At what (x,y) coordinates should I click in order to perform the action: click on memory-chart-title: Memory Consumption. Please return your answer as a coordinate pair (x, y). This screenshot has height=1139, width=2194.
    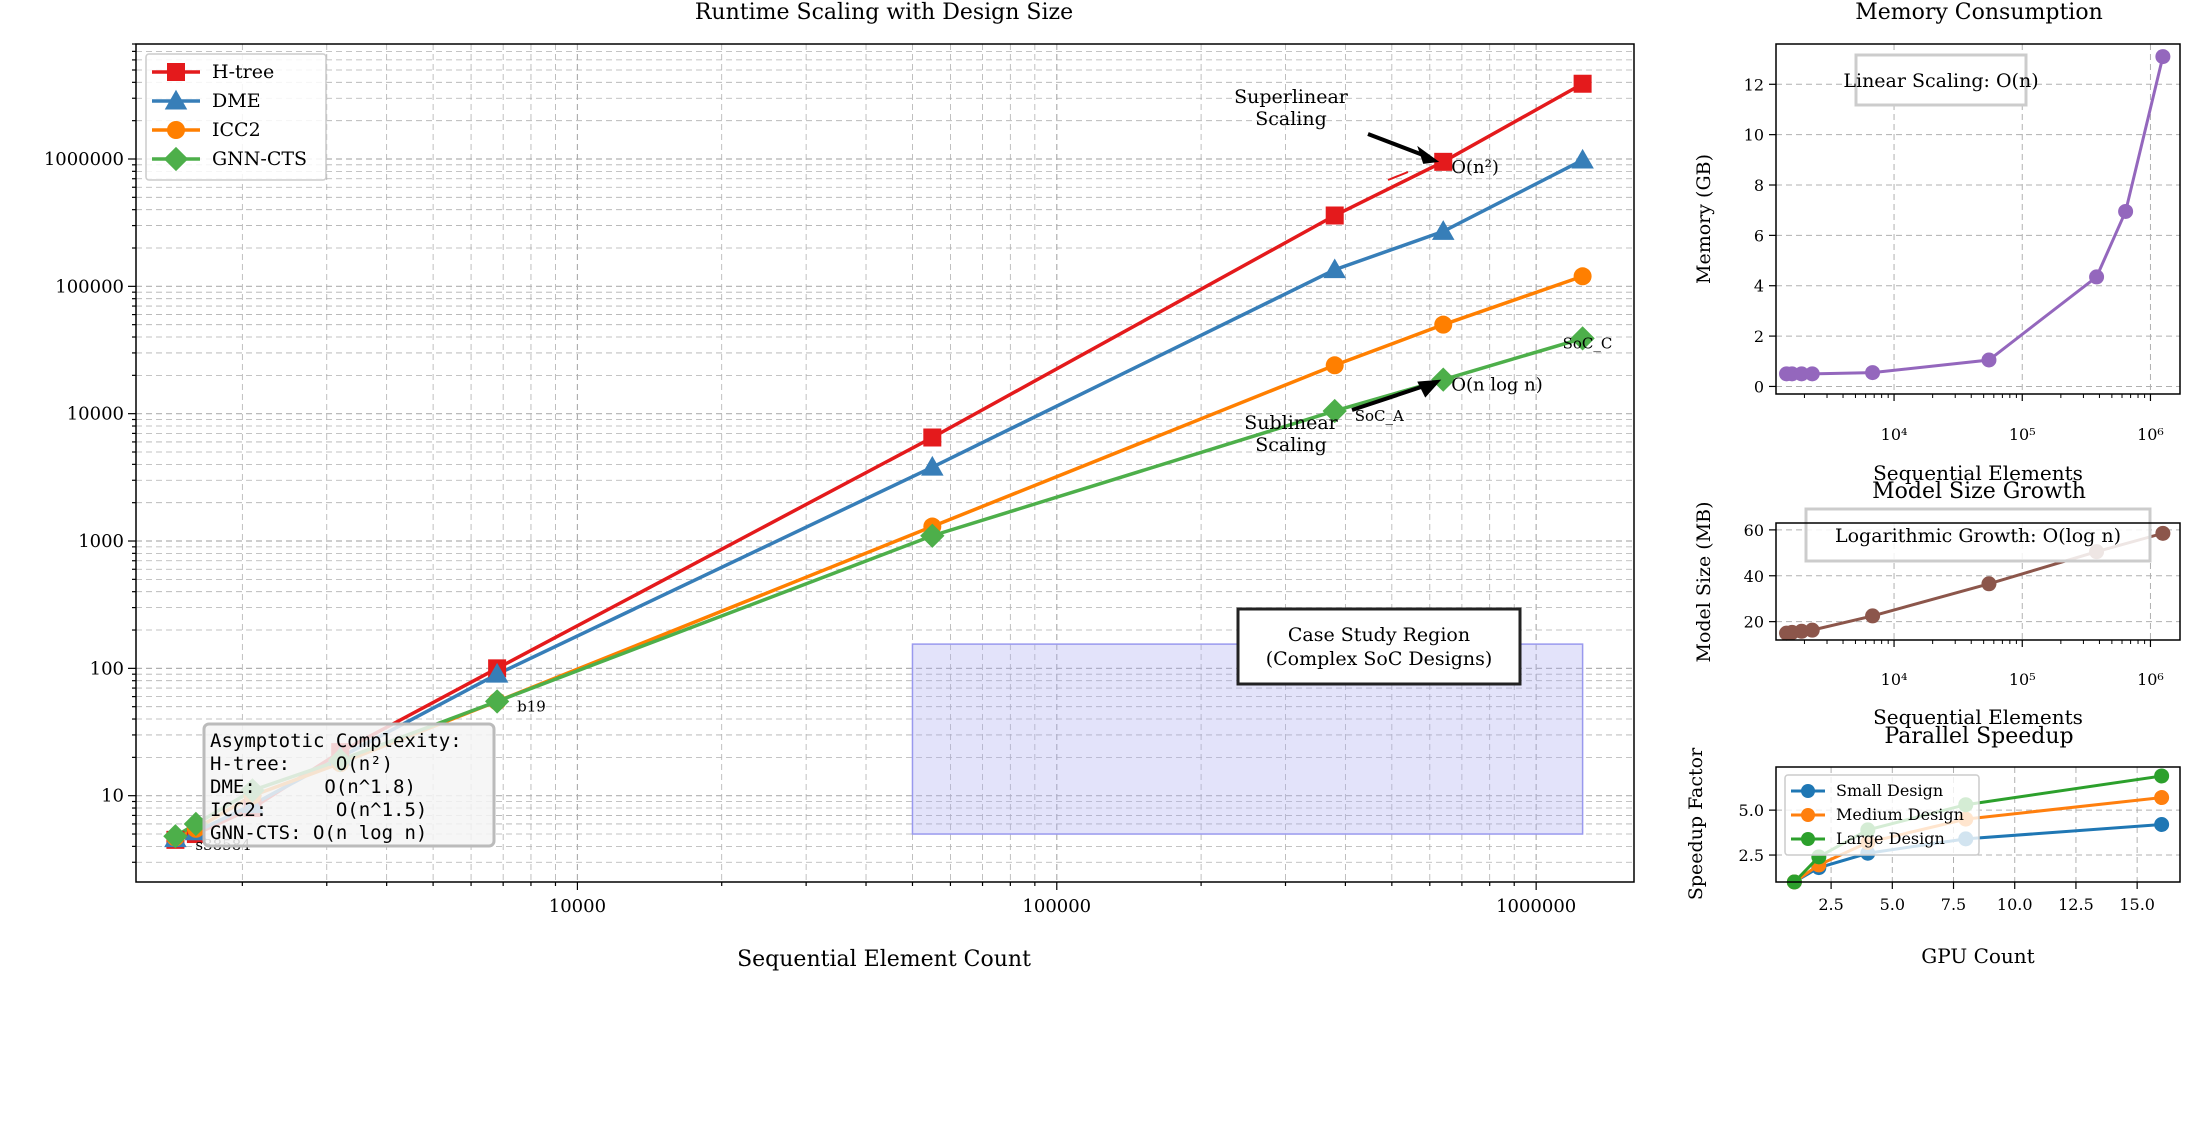
    Looking at the image, I should click on (1979, 12).